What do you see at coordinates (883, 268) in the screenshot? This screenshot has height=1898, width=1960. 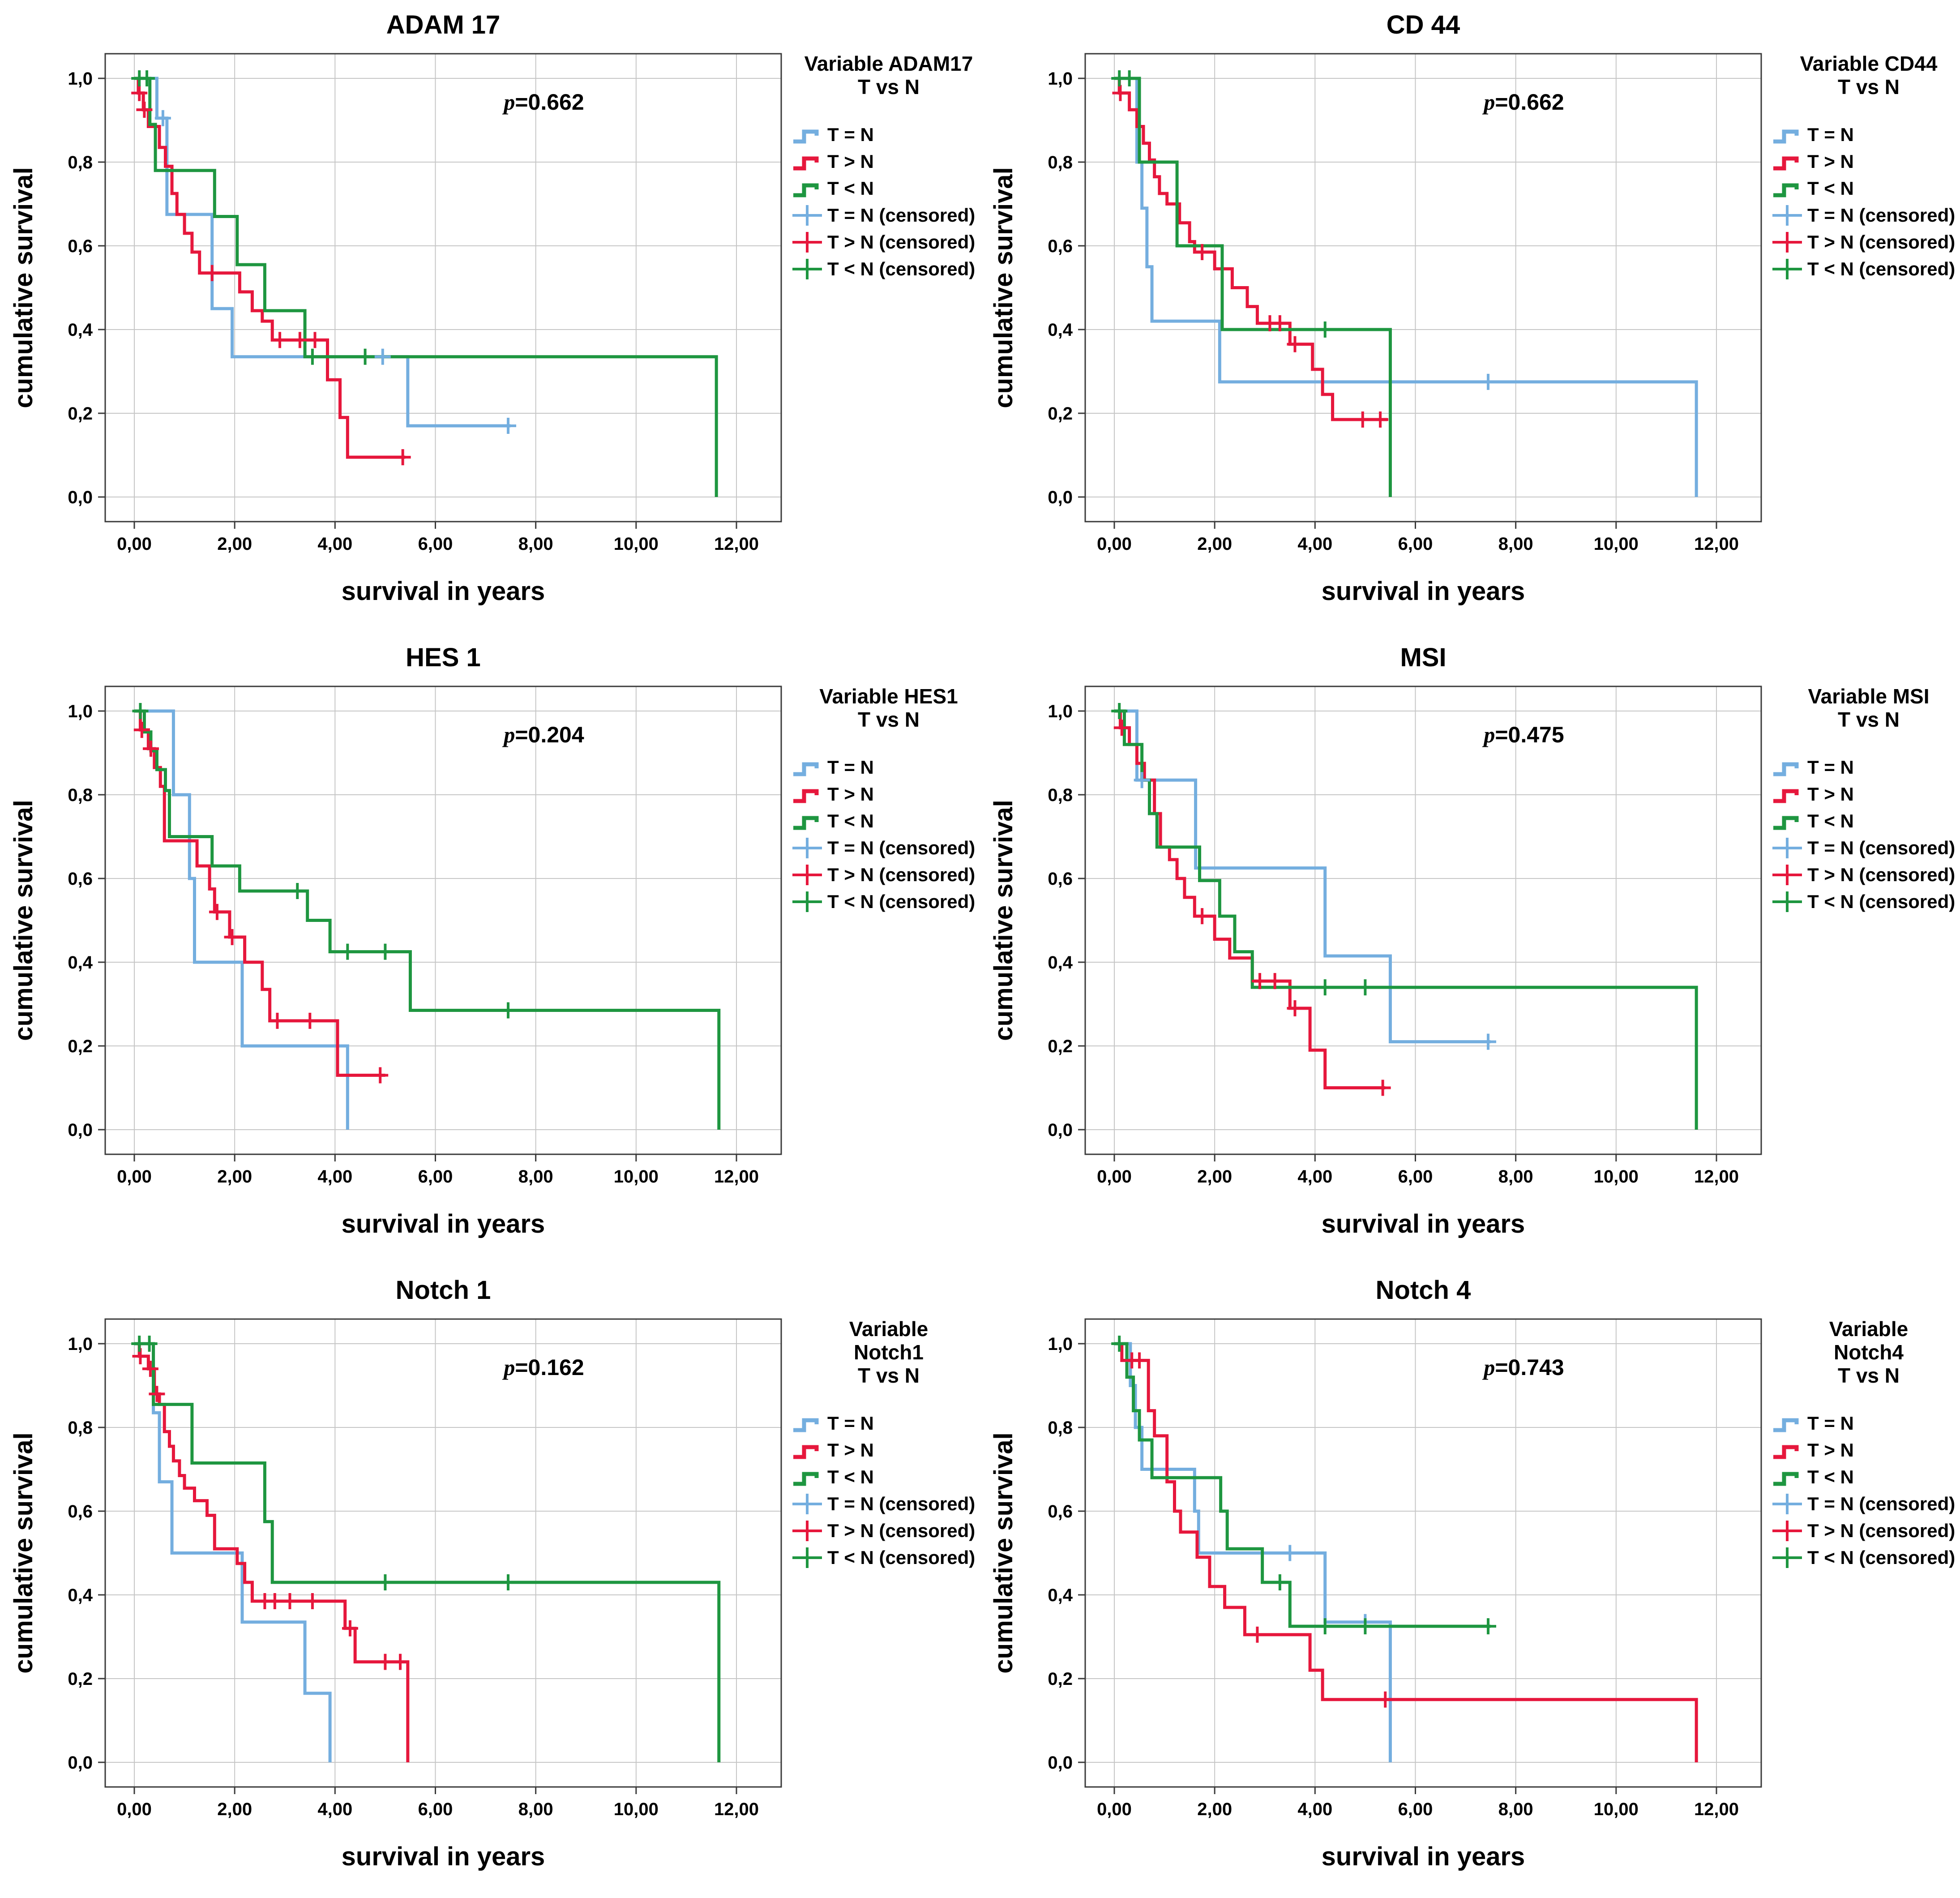 I see `legend-item-t-n-censored: T < N (censored)` at bounding box center [883, 268].